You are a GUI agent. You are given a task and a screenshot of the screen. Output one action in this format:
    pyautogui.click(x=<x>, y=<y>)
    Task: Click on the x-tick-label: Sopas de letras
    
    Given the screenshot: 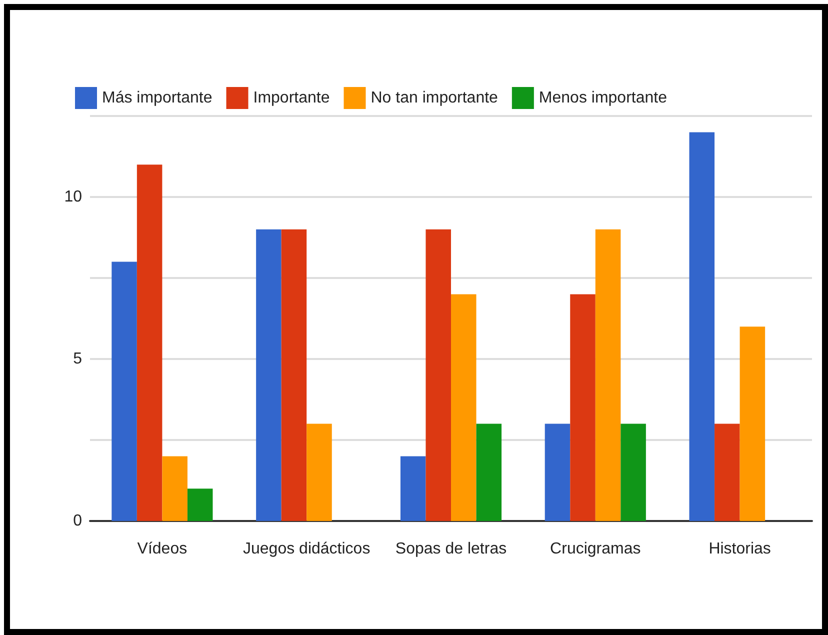 What is the action you would take?
    pyautogui.click(x=451, y=549)
    